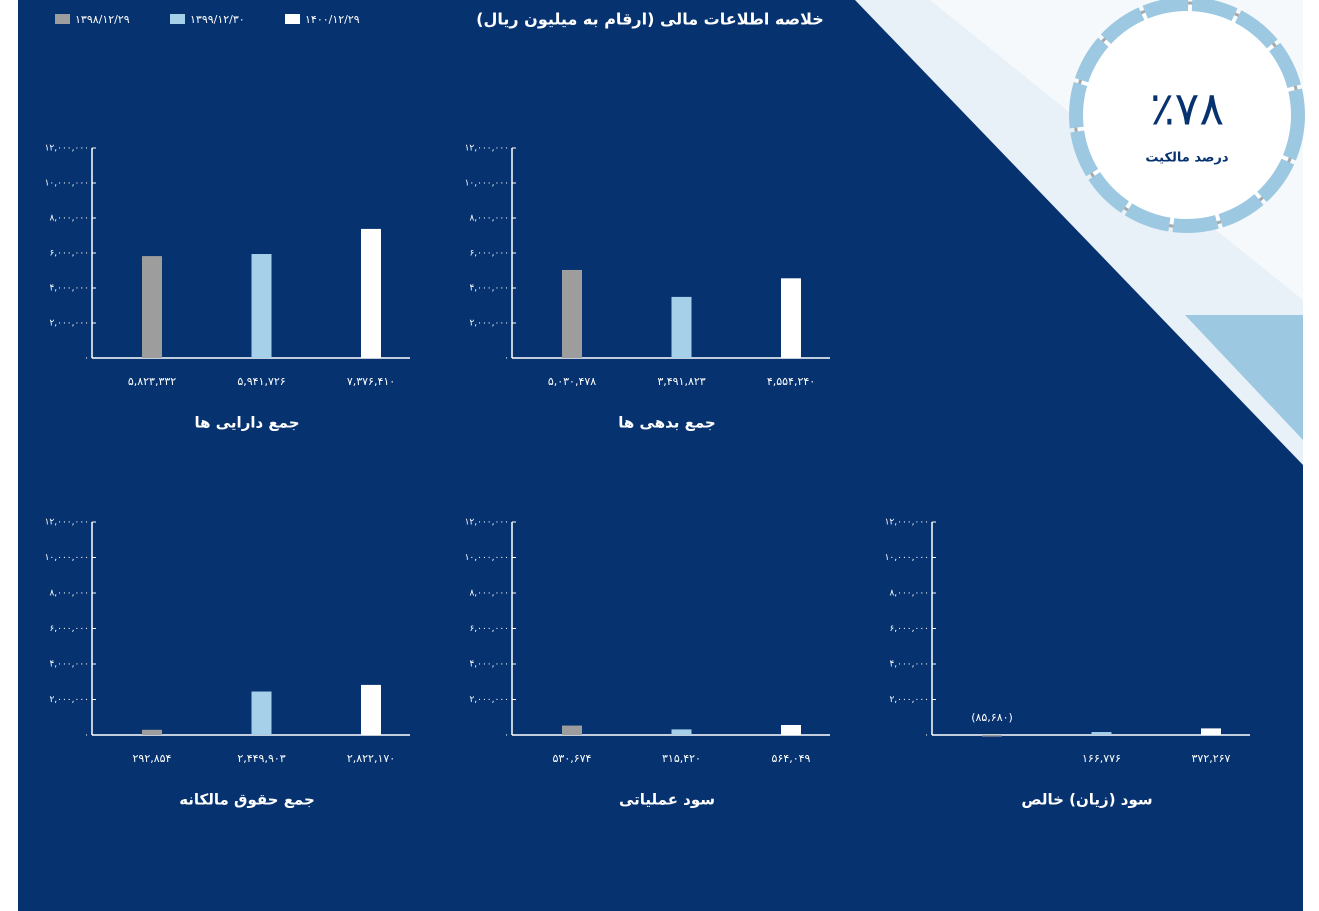 The width and height of the screenshot is (1319, 911). I want to click on chart-title: سود (زیان) خالص, so click(1086, 800).